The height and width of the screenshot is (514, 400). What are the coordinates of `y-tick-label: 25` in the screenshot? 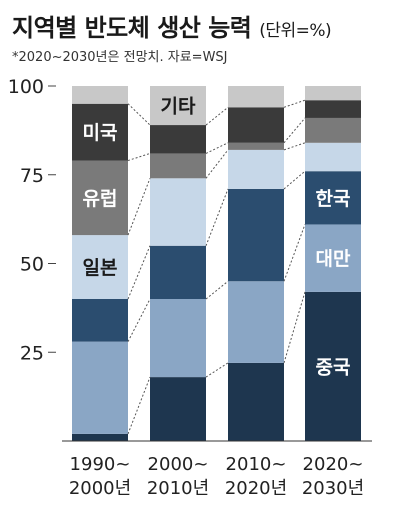 It's located at (32, 353).